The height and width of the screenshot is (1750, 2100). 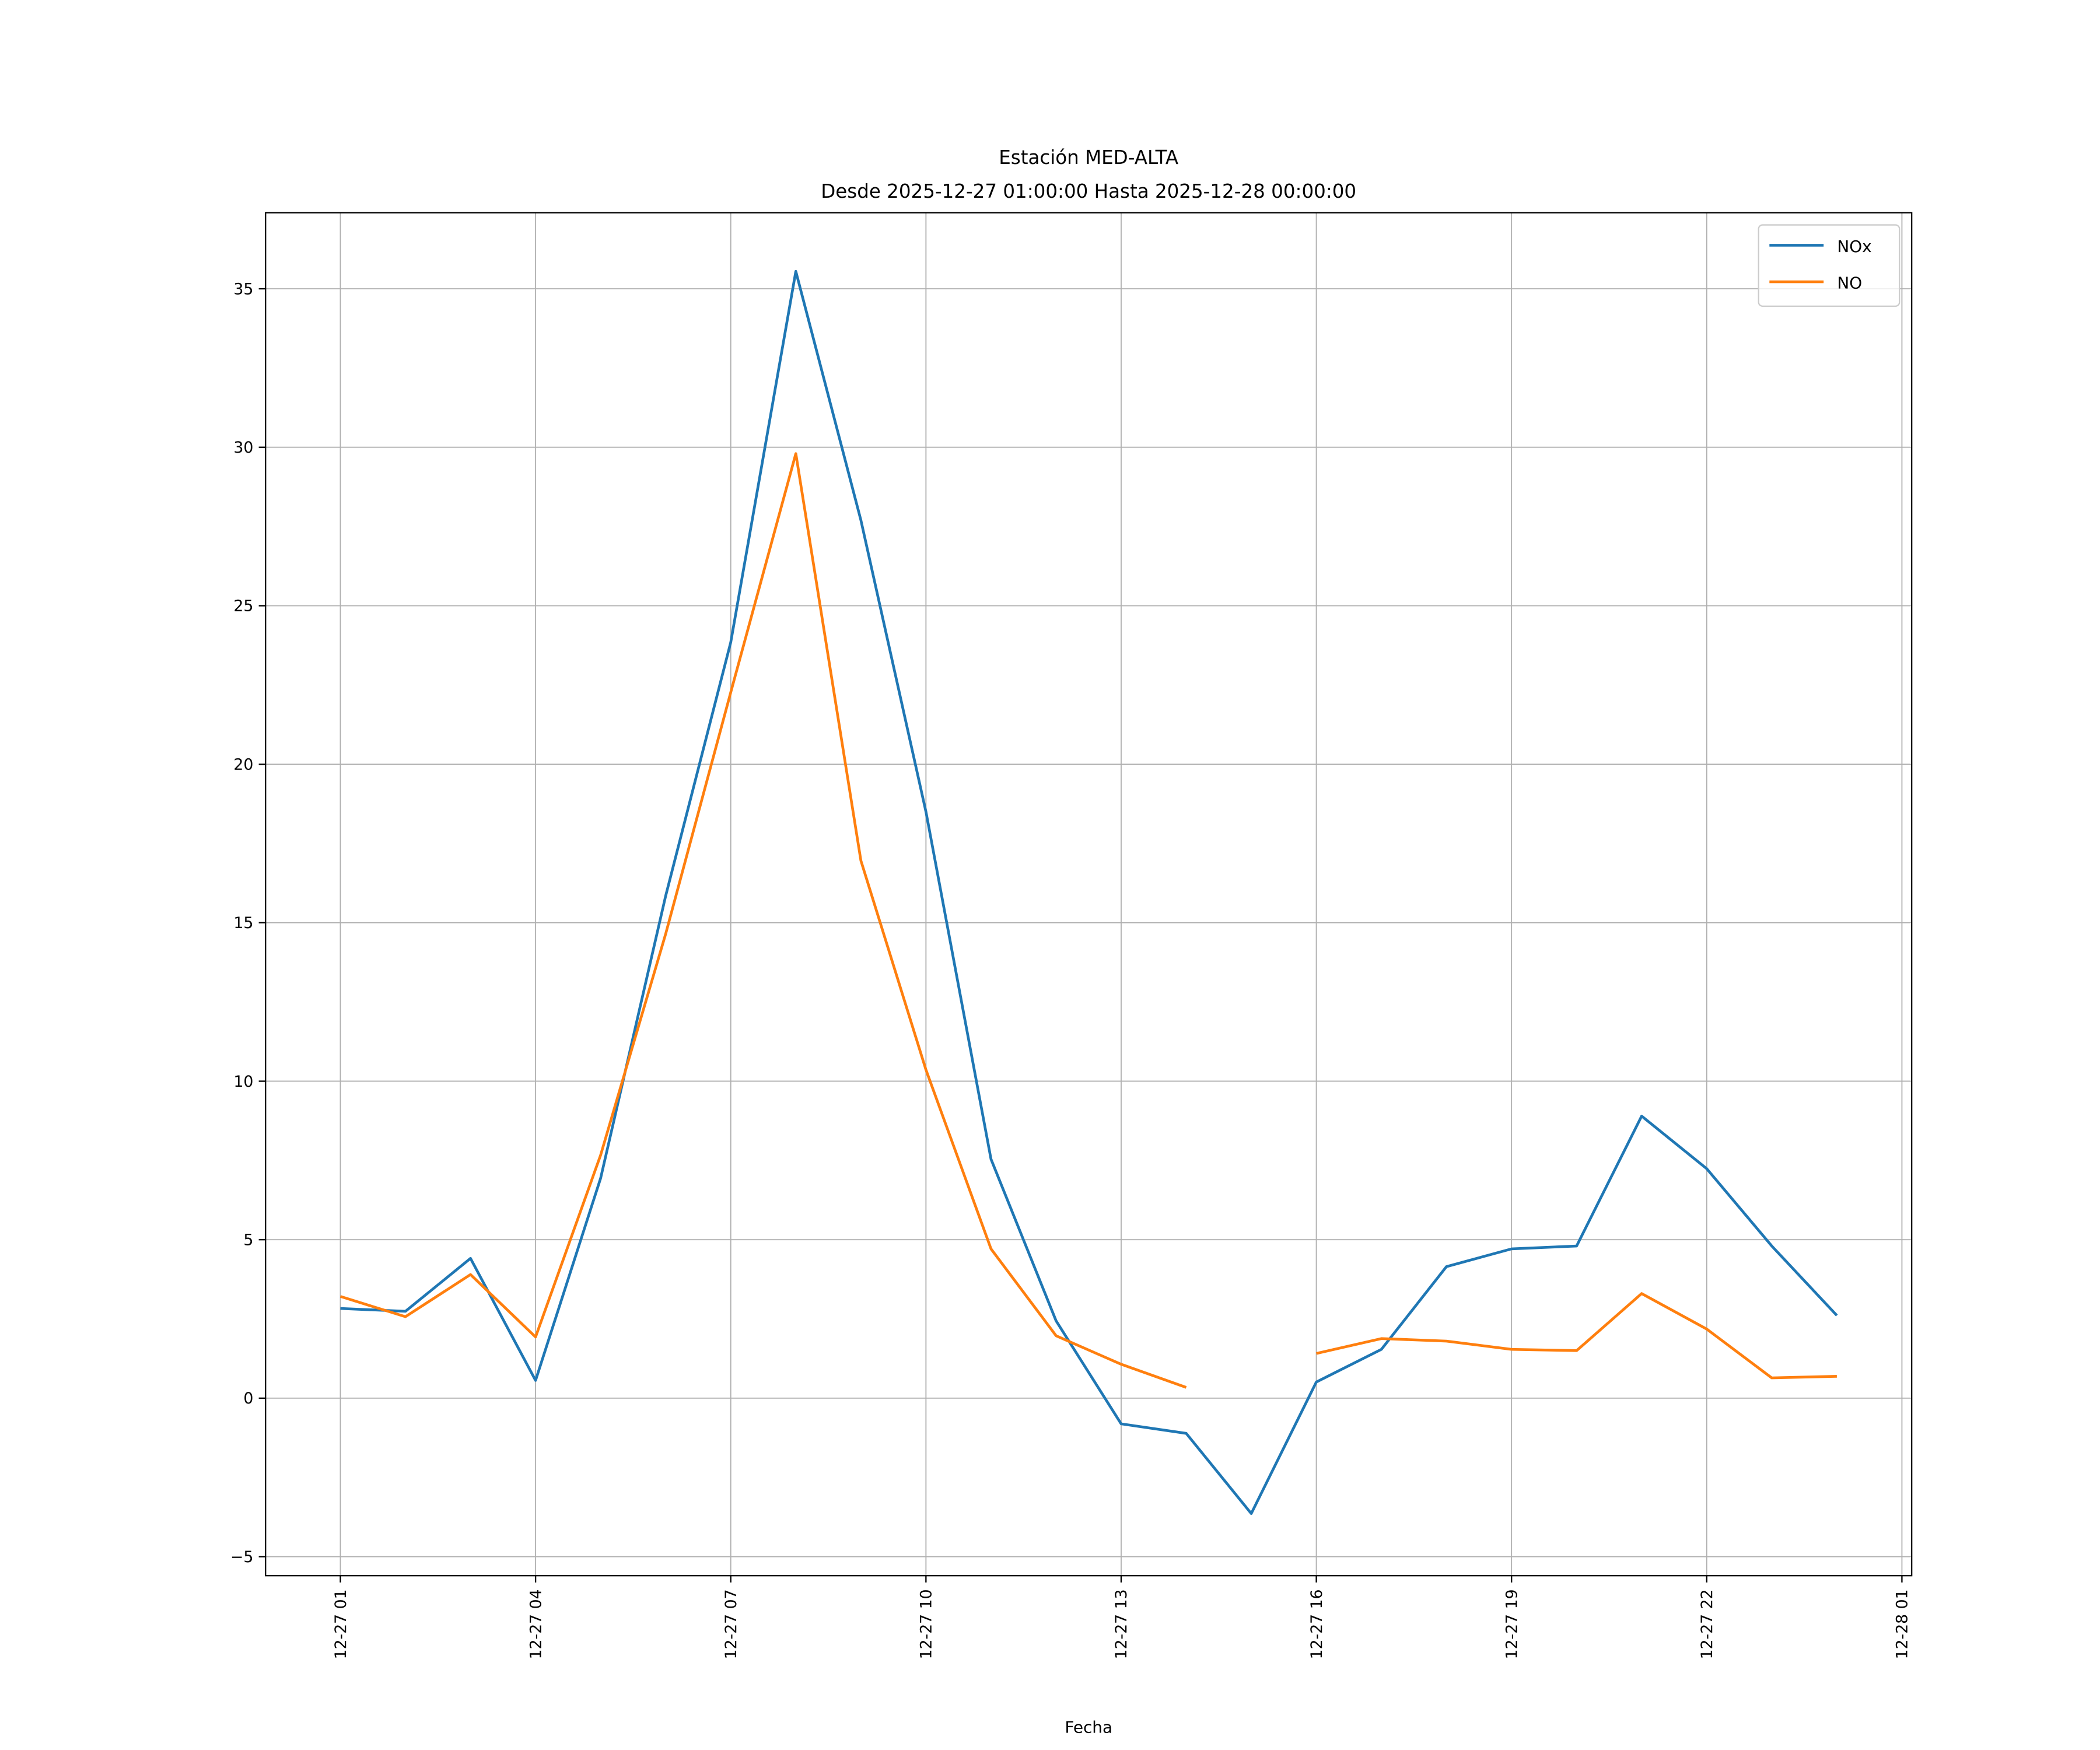 I want to click on x-tick-label: 12-27 19, so click(x=1512, y=1624).